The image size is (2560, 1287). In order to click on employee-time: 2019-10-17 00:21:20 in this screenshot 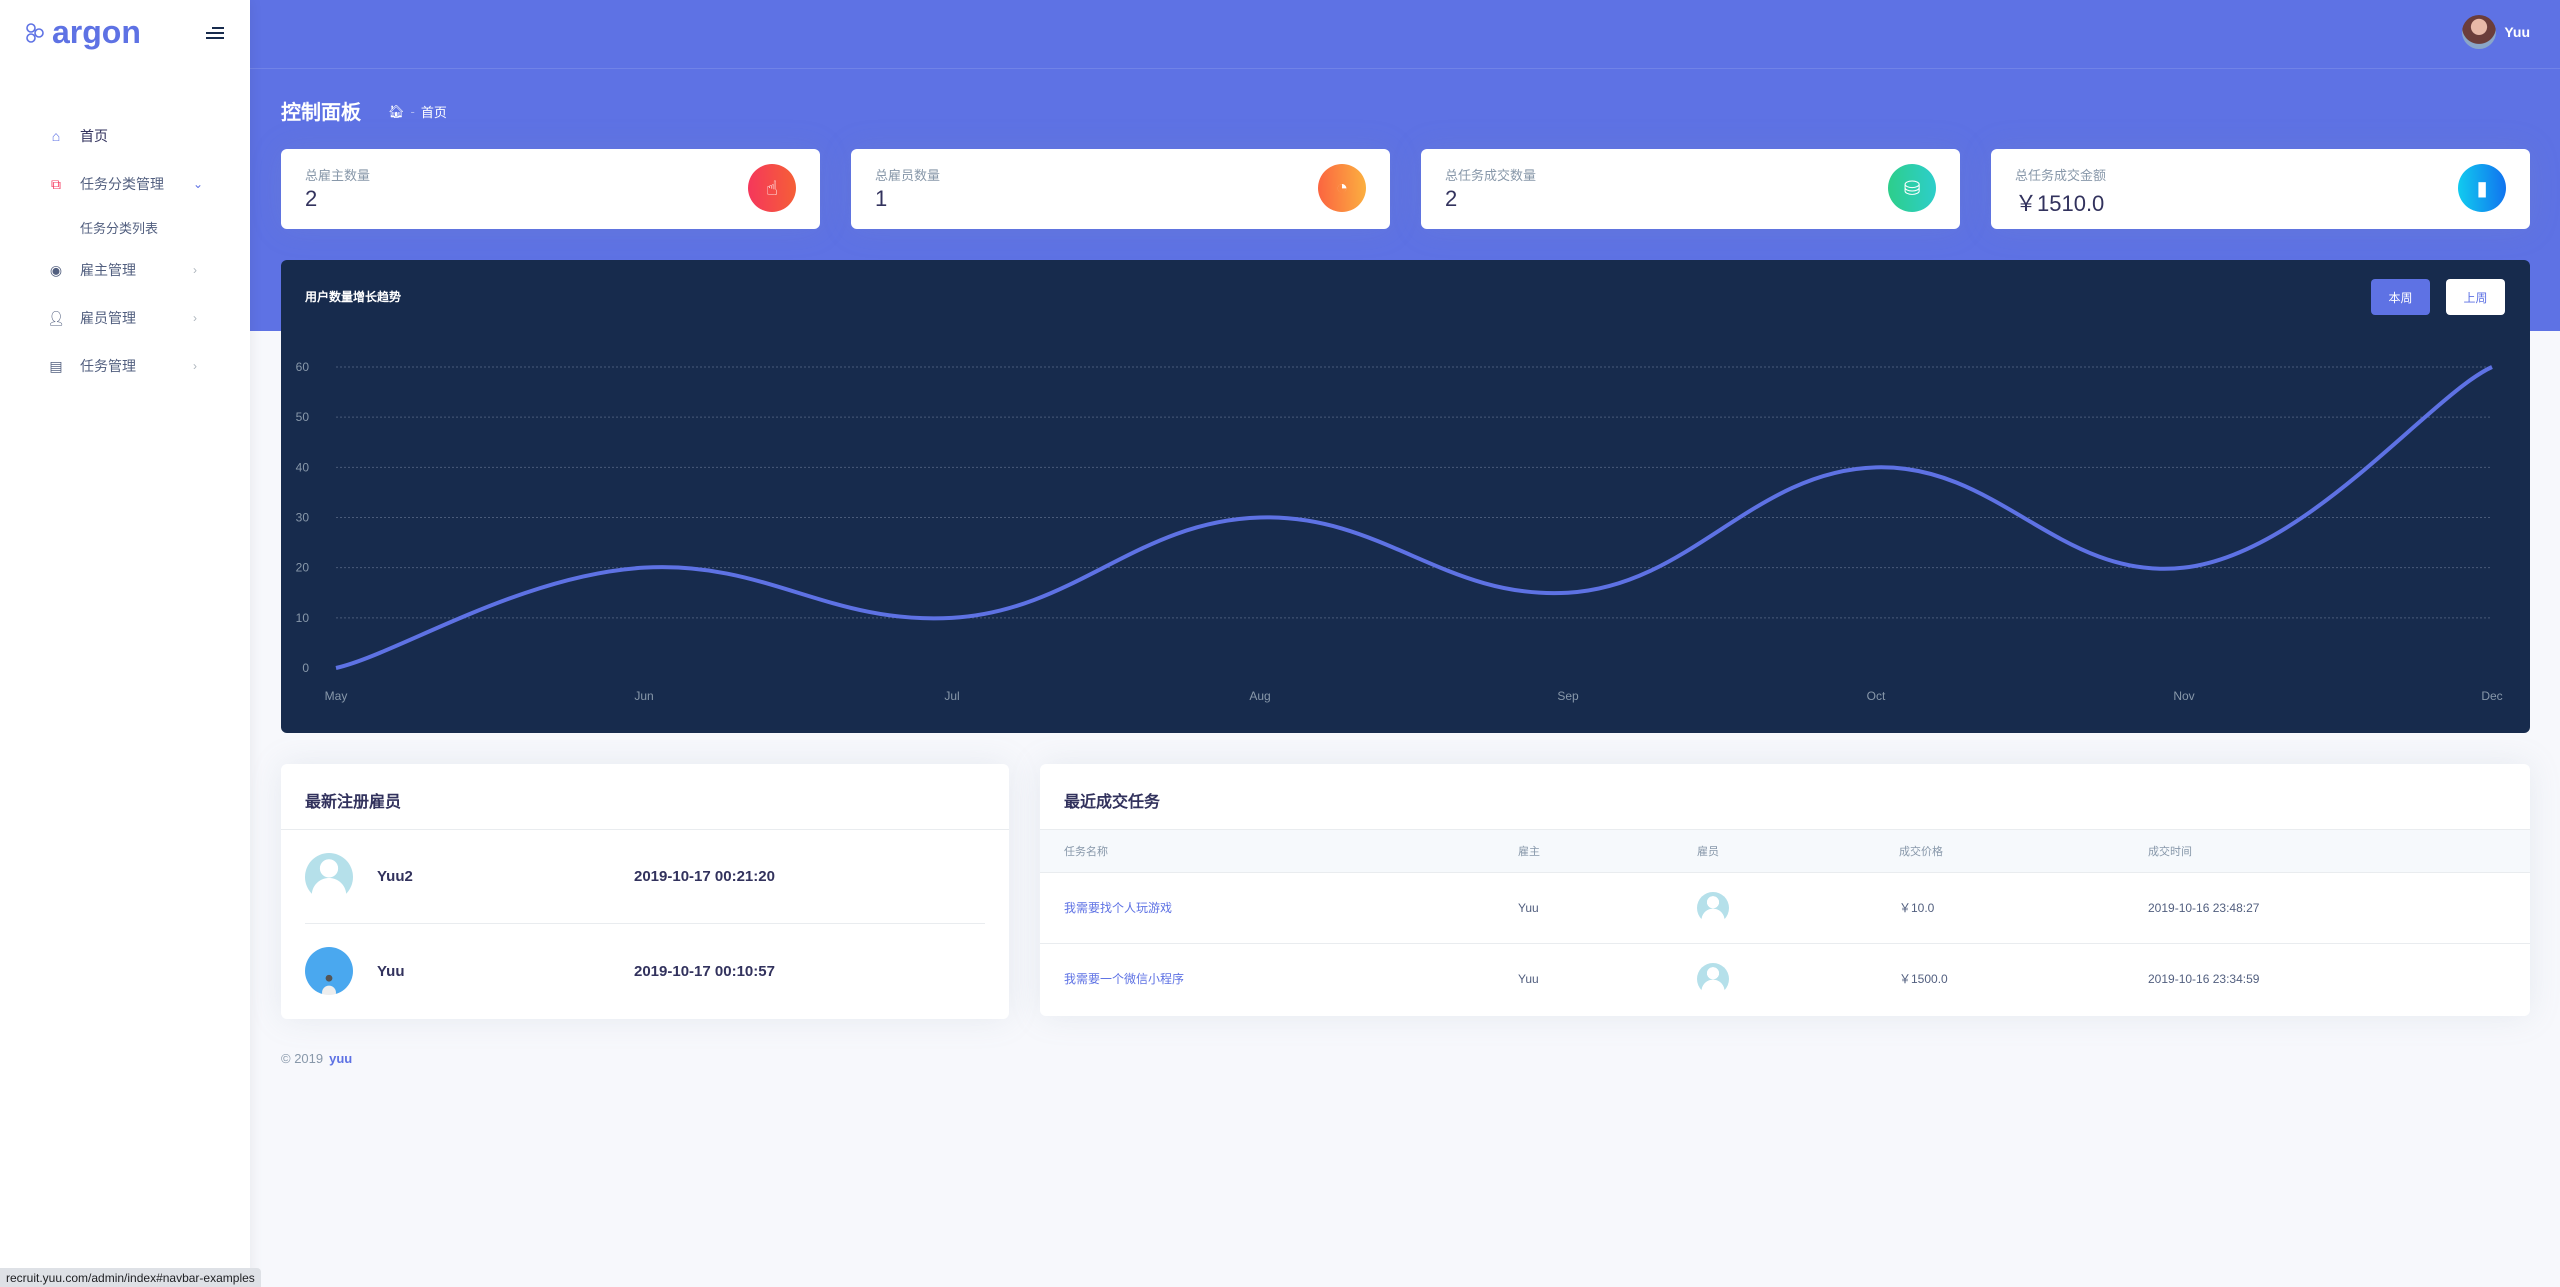, I will do `click(704, 876)`.